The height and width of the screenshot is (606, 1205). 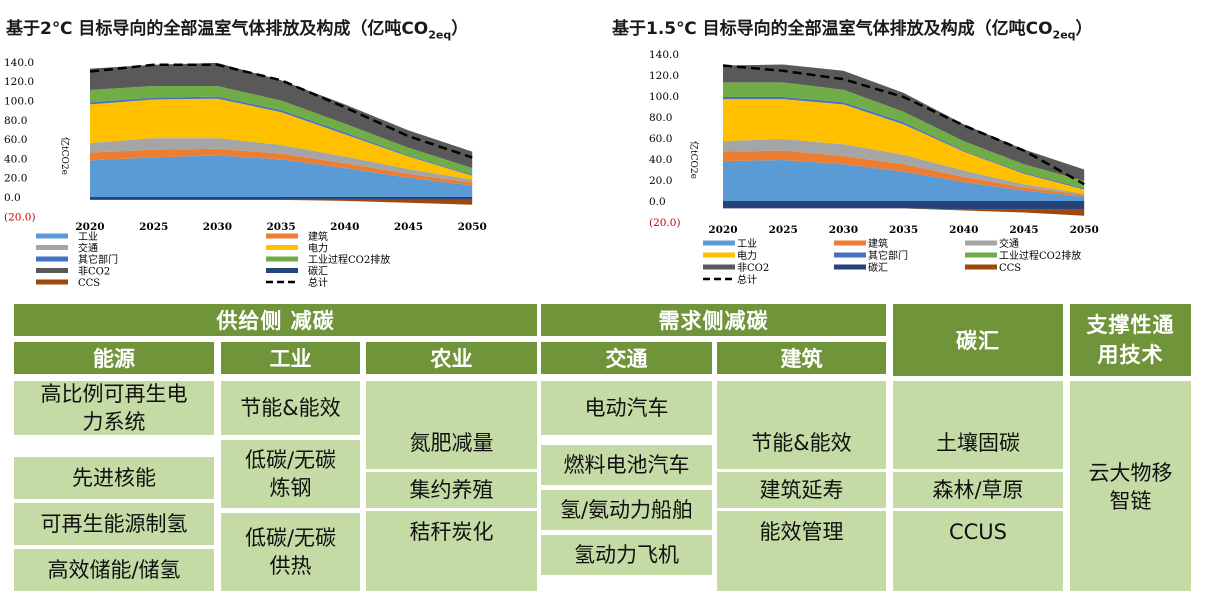 What do you see at coordinates (657, 202) in the screenshot?
I see `y-tick-label: 0.0` at bounding box center [657, 202].